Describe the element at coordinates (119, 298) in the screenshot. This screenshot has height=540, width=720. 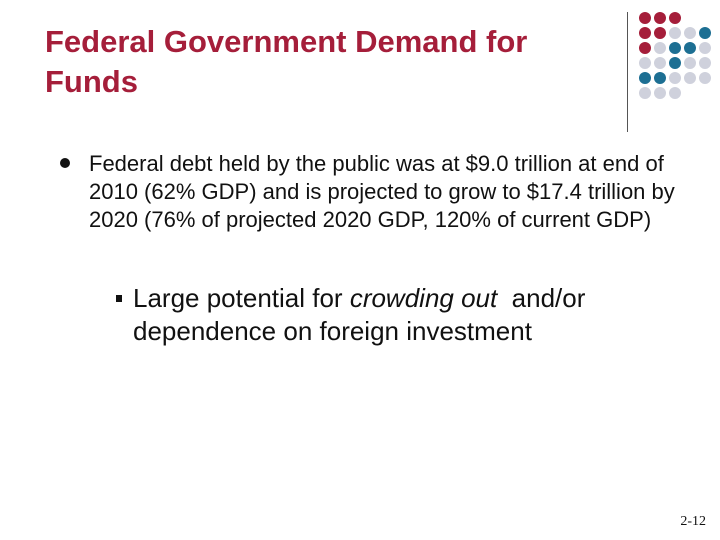
I see `square-bullet-icon` at that location.